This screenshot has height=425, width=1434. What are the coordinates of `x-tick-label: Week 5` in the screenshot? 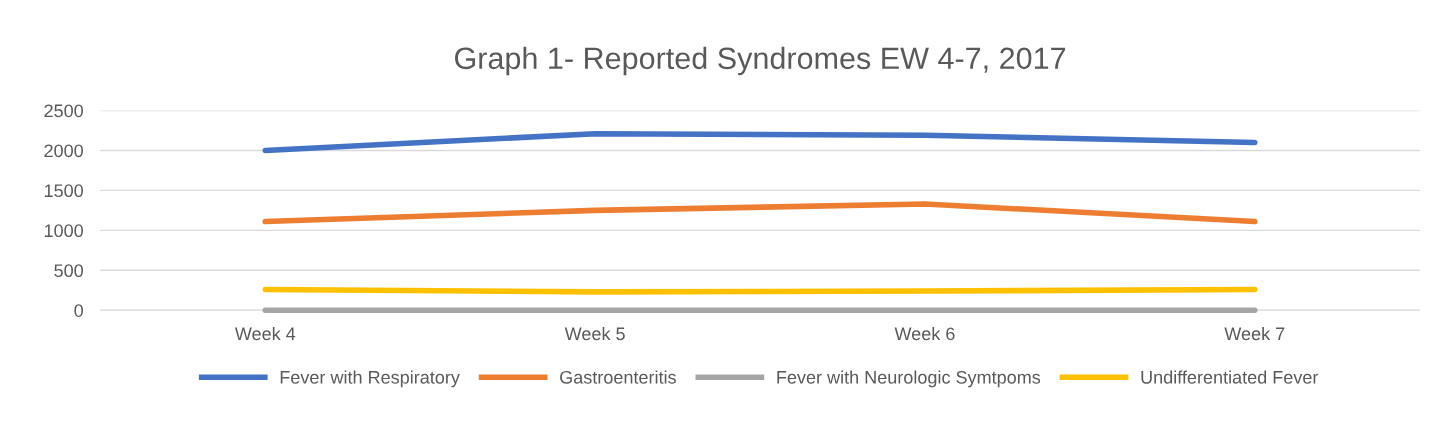 It's located at (594, 333).